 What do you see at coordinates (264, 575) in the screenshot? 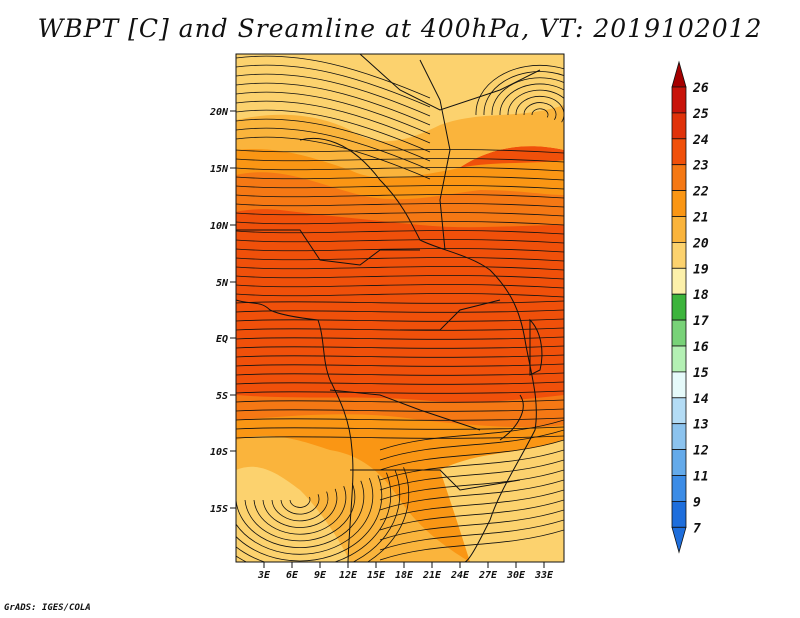
I see `lon-label: 3E` at bounding box center [264, 575].